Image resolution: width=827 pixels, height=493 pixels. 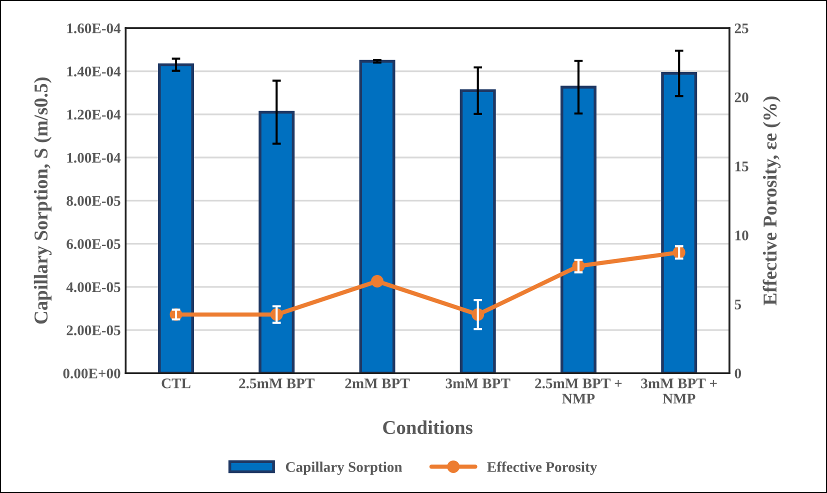 I want to click on y2-tick-label: 25, so click(x=741, y=29).